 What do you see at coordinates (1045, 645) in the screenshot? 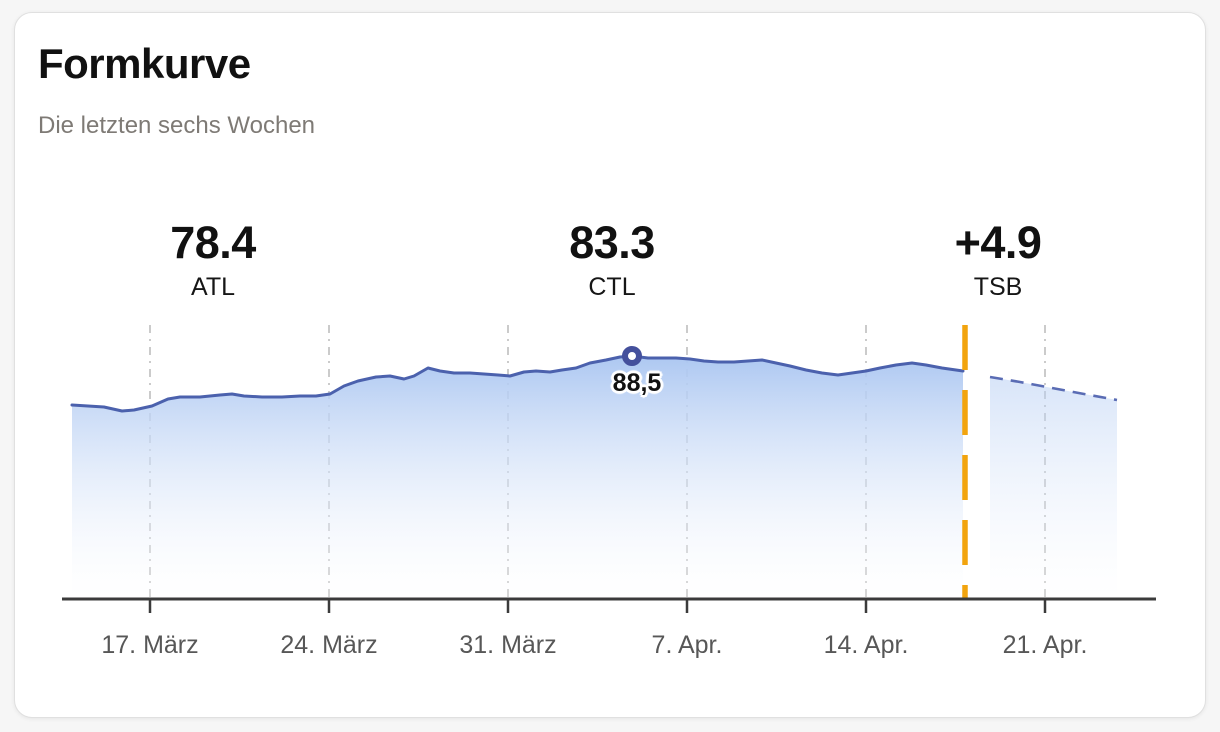
I see `x-axis-label: 21. Apr.` at bounding box center [1045, 645].